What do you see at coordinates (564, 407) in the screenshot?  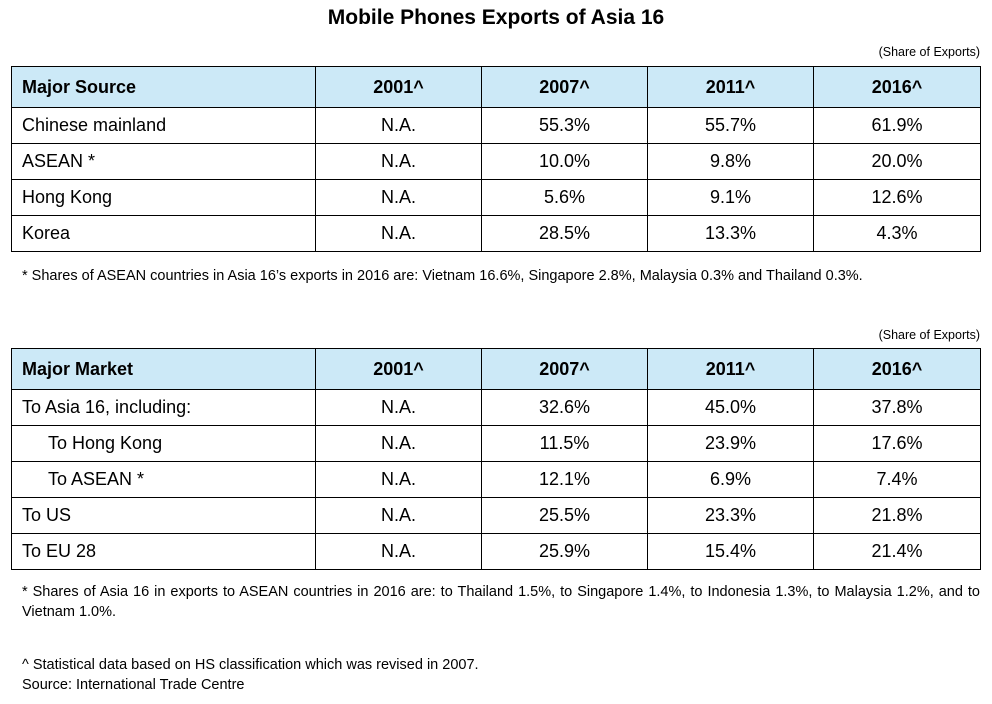 I see `cell-2007: 32.6%` at bounding box center [564, 407].